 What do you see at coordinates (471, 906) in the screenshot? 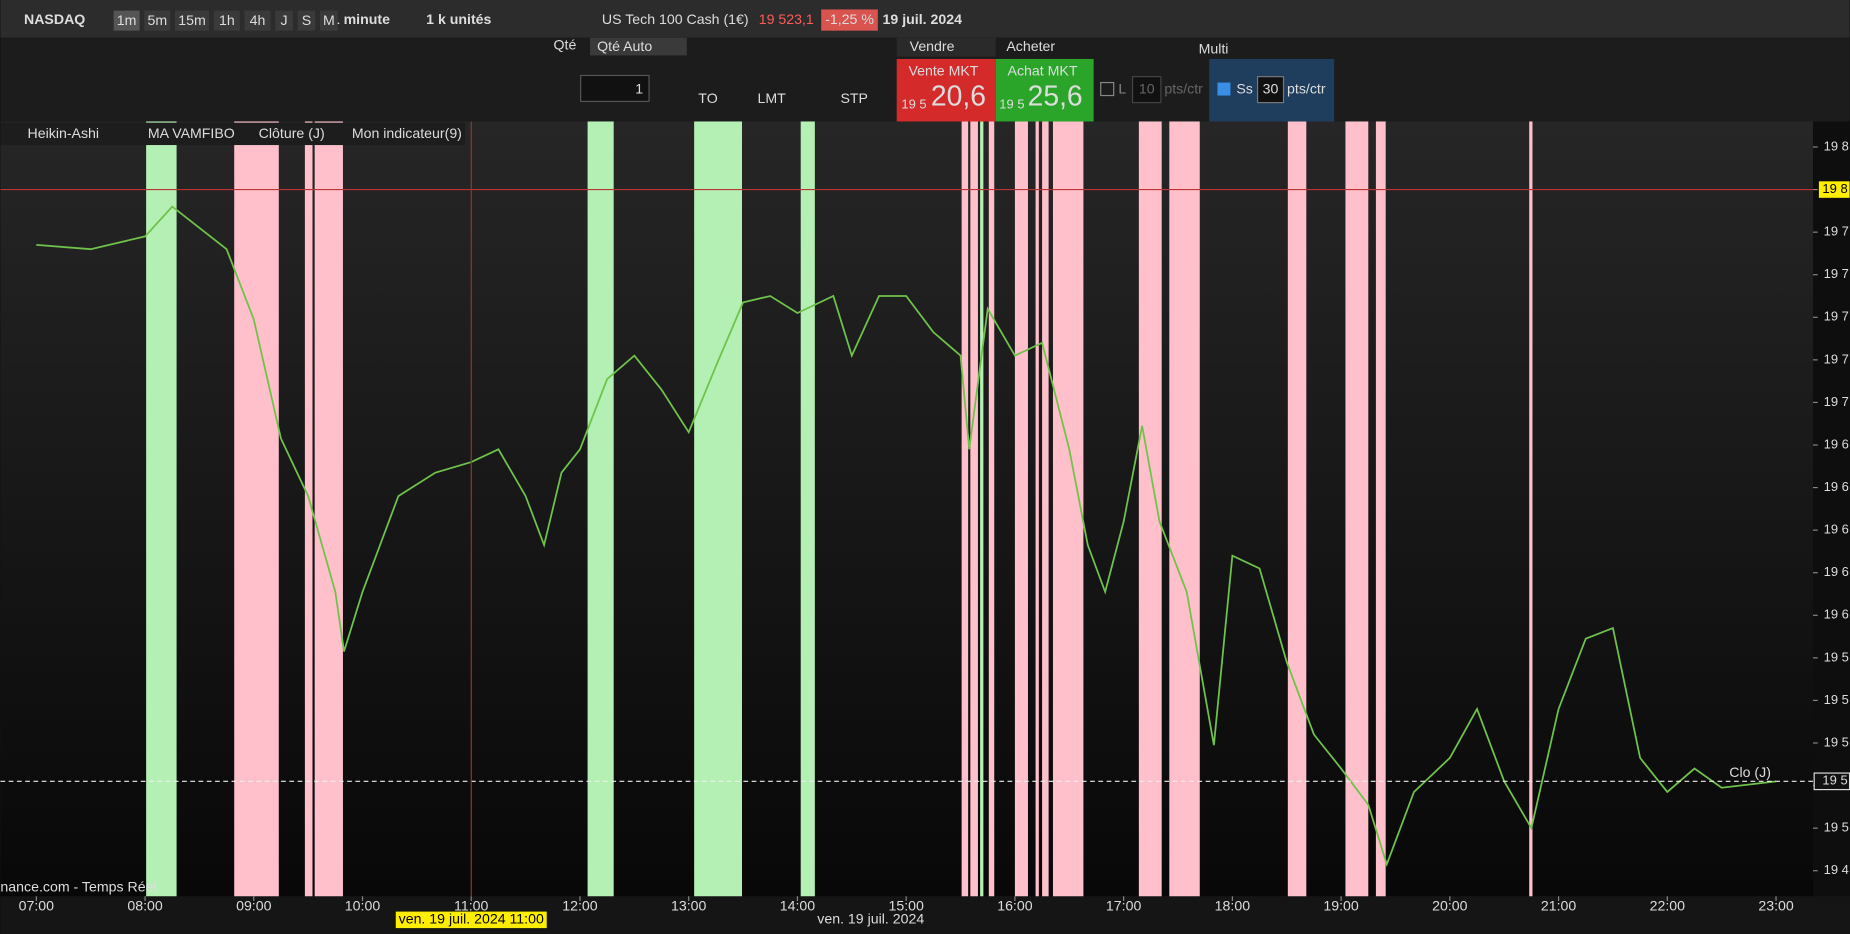
I see `x-tick-label: 11:00` at bounding box center [471, 906].